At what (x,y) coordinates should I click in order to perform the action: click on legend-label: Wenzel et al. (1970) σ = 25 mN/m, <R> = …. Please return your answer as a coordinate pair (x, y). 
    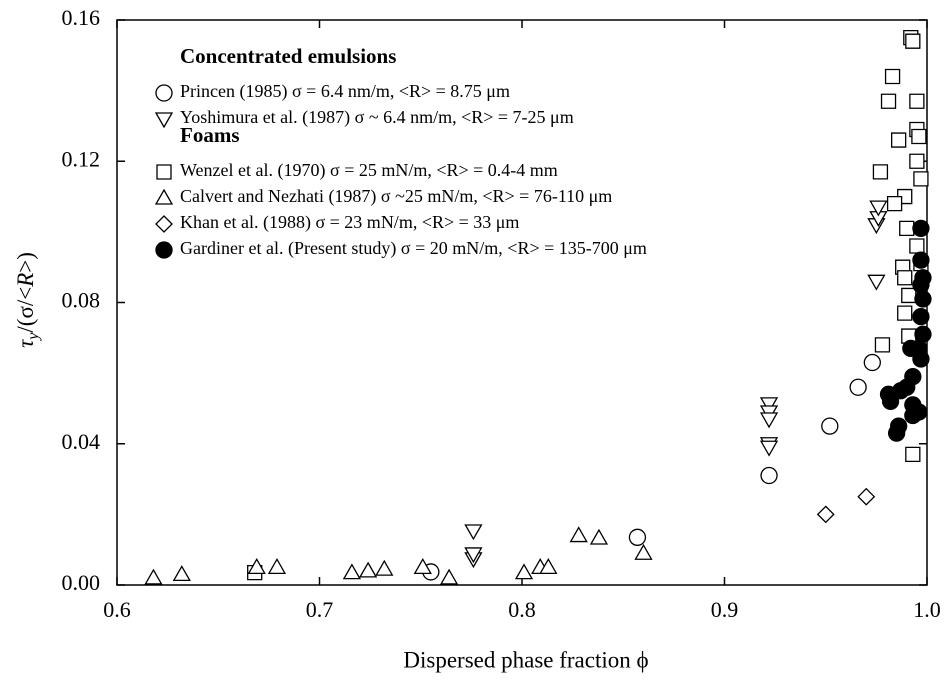
    Looking at the image, I should click on (369, 170).